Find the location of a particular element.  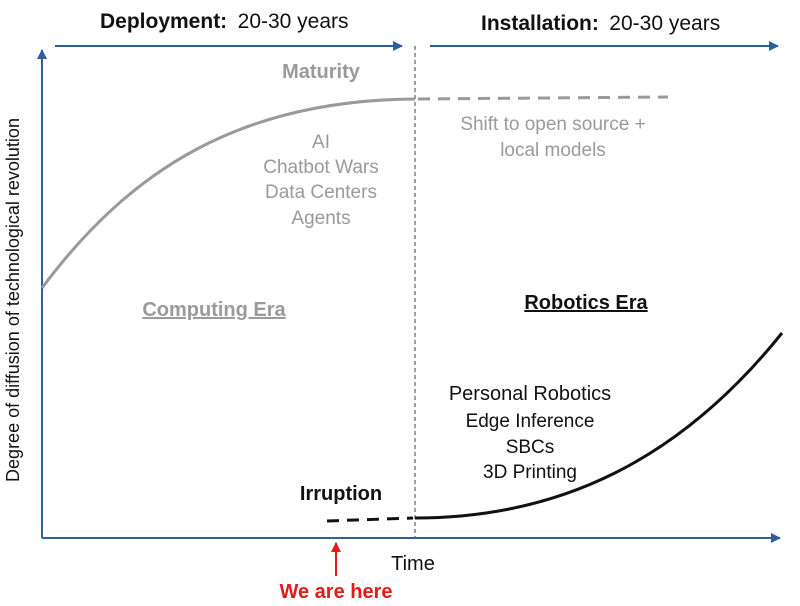

right-item: Personal Robotics is located at coordinates (530, 394).